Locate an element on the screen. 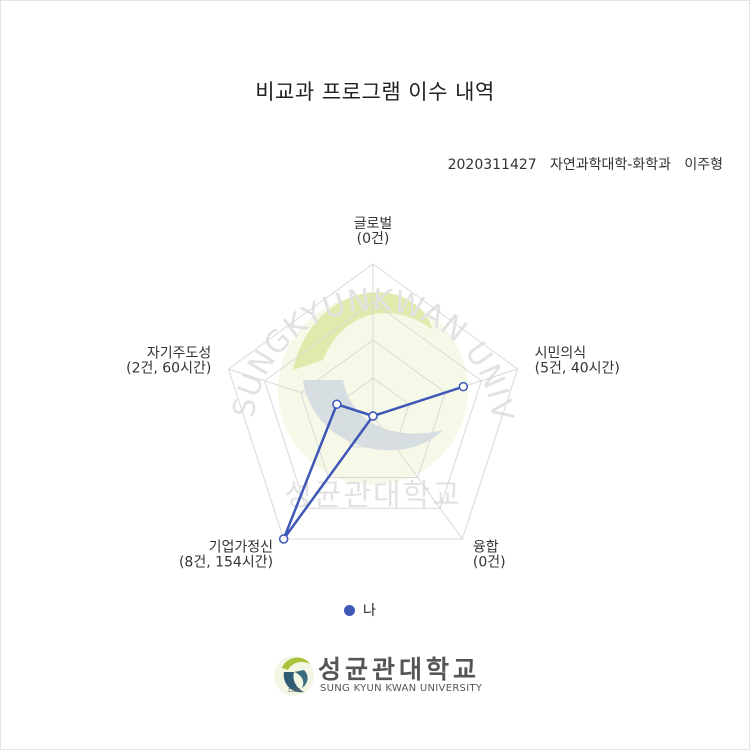  axis-label-name: 융합 is located at coordinates (486, 548).